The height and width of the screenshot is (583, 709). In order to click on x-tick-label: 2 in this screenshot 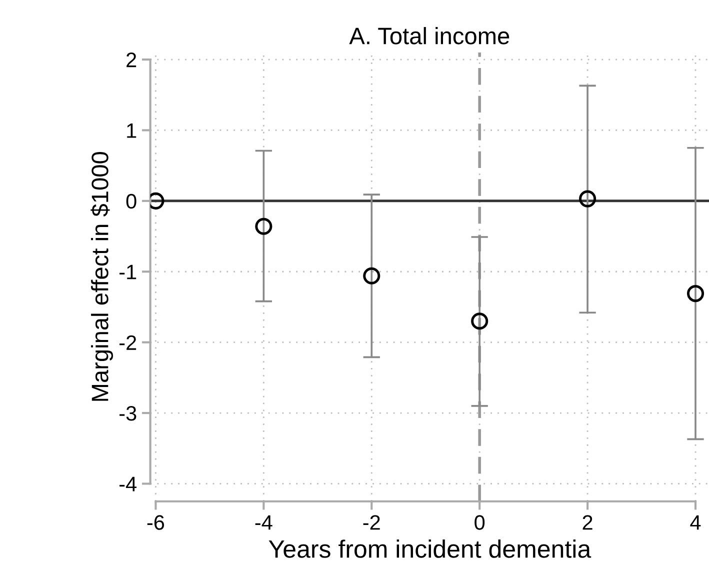, I will do `click(587, 522)`.